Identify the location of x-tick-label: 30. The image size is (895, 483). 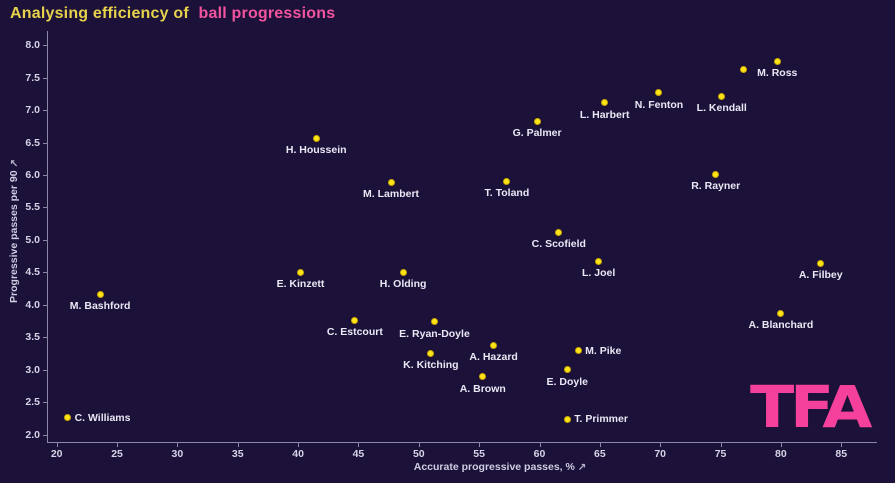
(177, 454).